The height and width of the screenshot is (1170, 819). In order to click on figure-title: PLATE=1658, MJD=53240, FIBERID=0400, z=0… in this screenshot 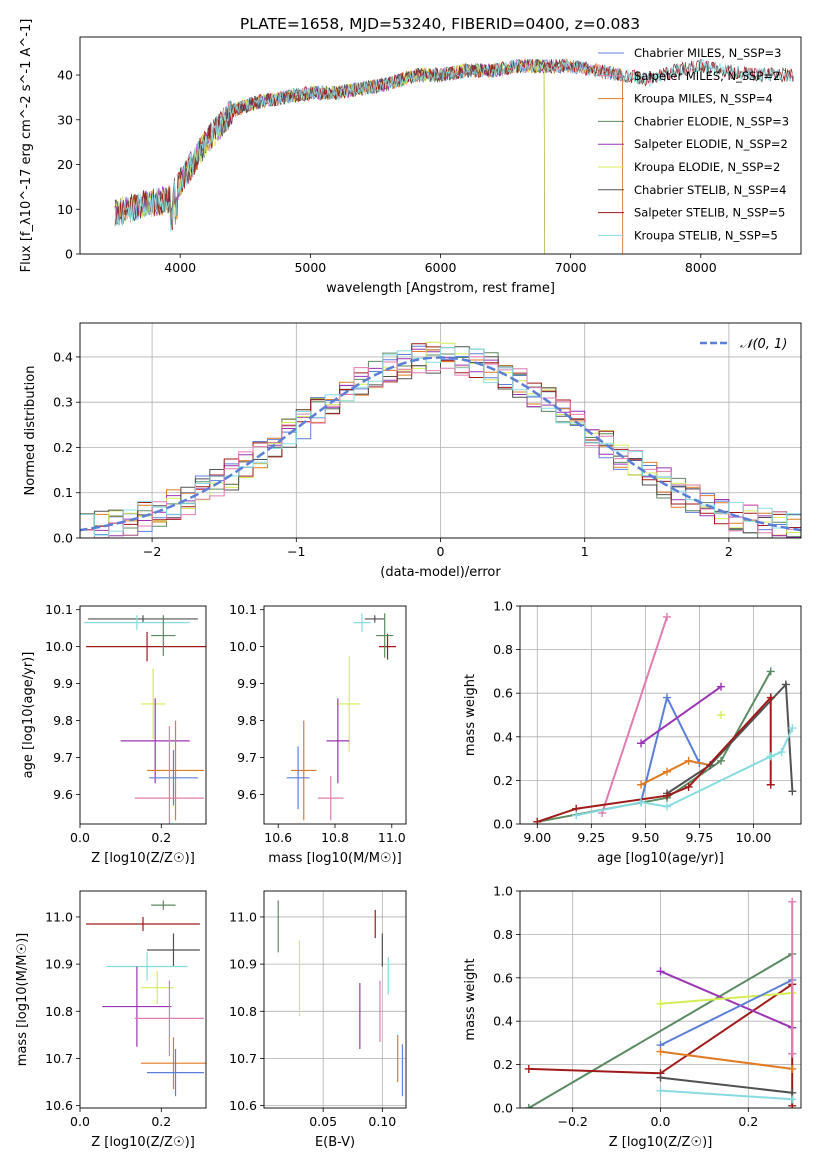, I will do `click(440, 24)`.